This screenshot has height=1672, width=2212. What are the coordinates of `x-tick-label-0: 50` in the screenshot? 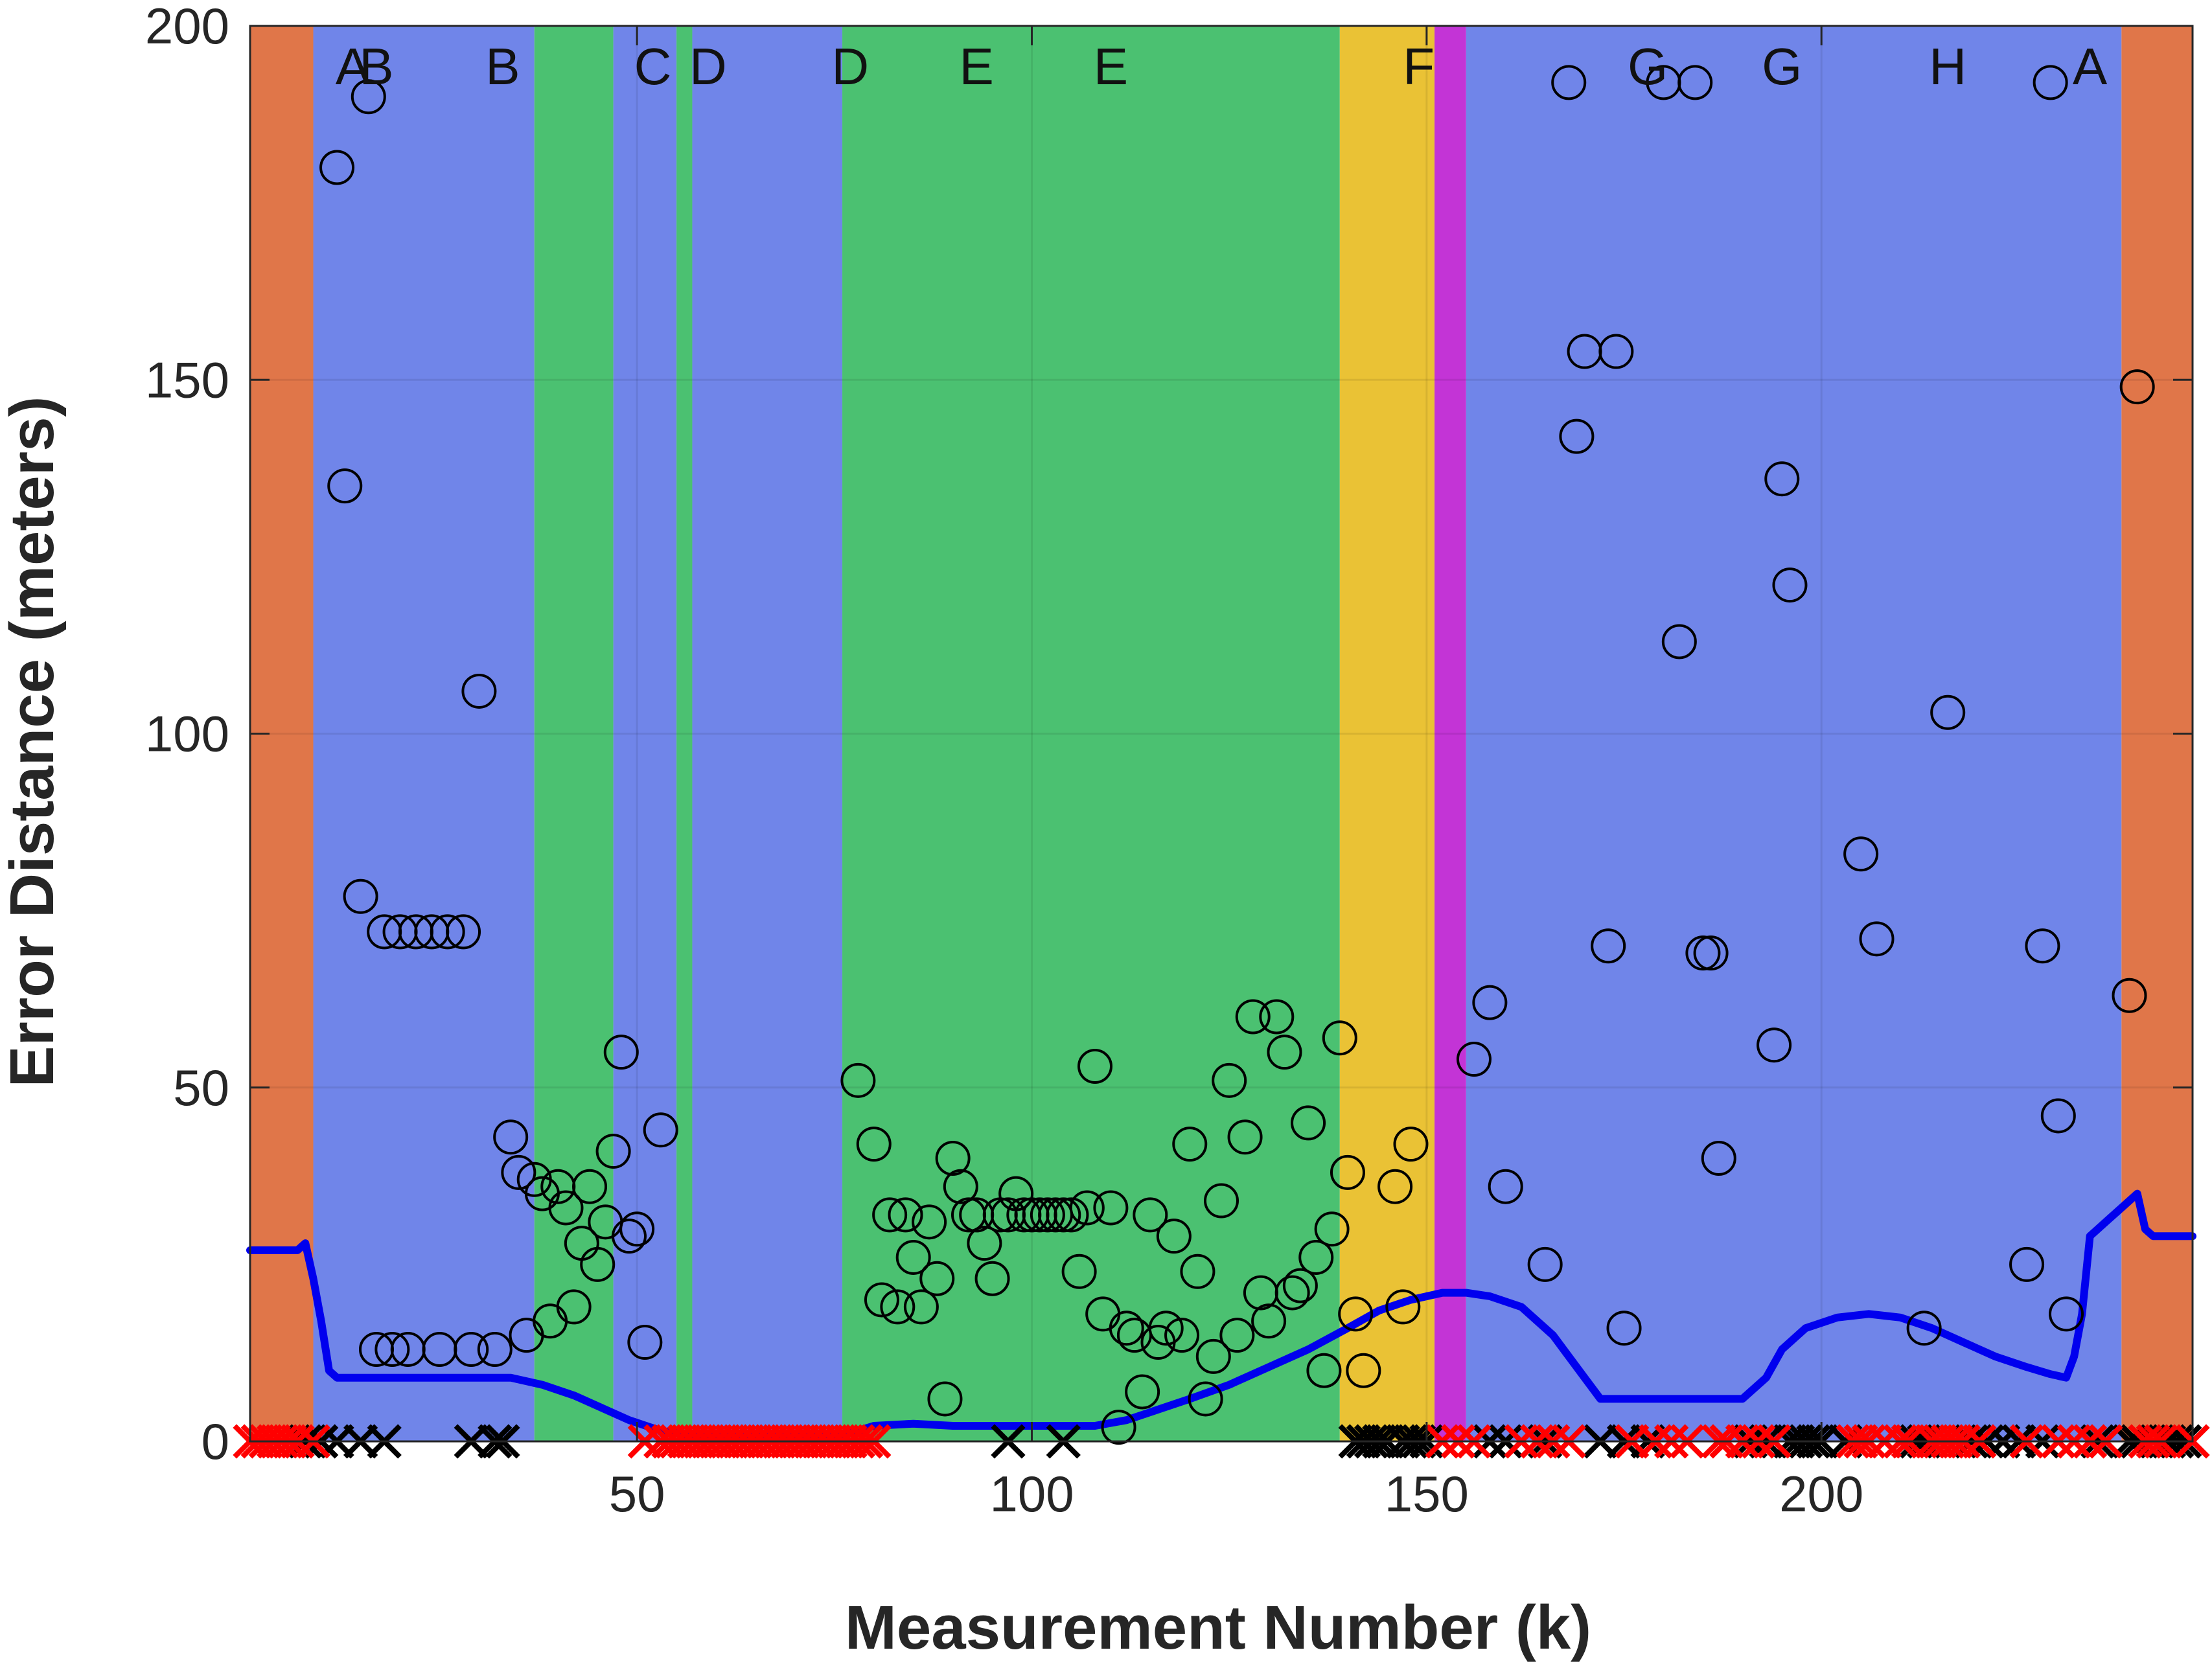 It's located at (637, 1493).